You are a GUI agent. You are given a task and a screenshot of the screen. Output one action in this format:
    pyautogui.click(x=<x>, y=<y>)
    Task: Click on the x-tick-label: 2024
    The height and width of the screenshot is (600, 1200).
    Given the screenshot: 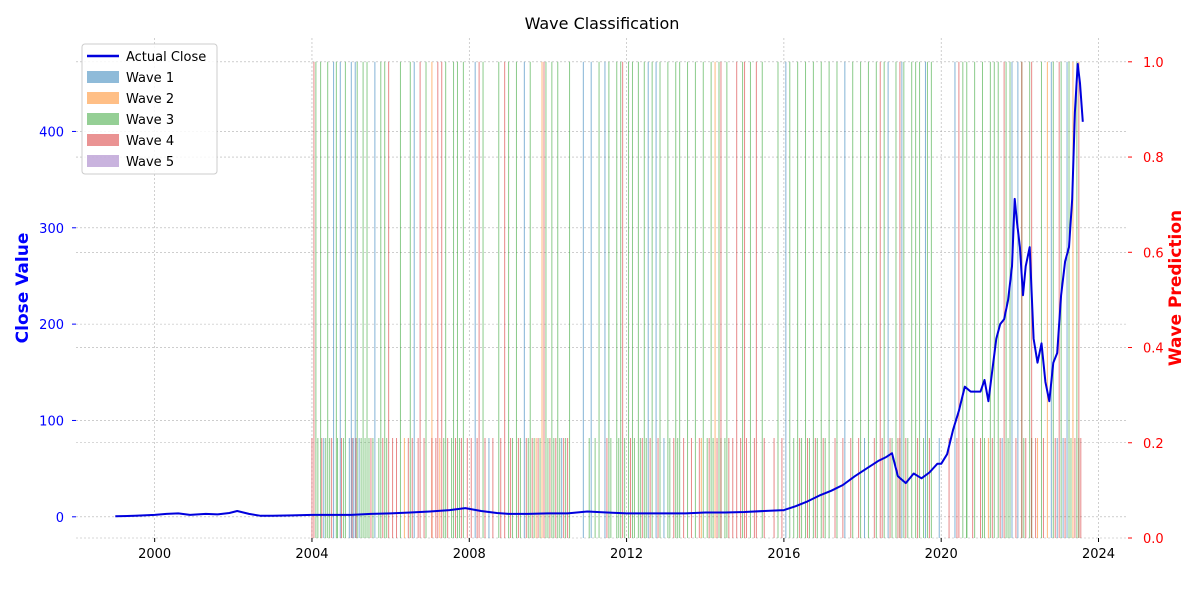 What is the action you would take?
    pyautogui.click(x=1098, y=554)
    